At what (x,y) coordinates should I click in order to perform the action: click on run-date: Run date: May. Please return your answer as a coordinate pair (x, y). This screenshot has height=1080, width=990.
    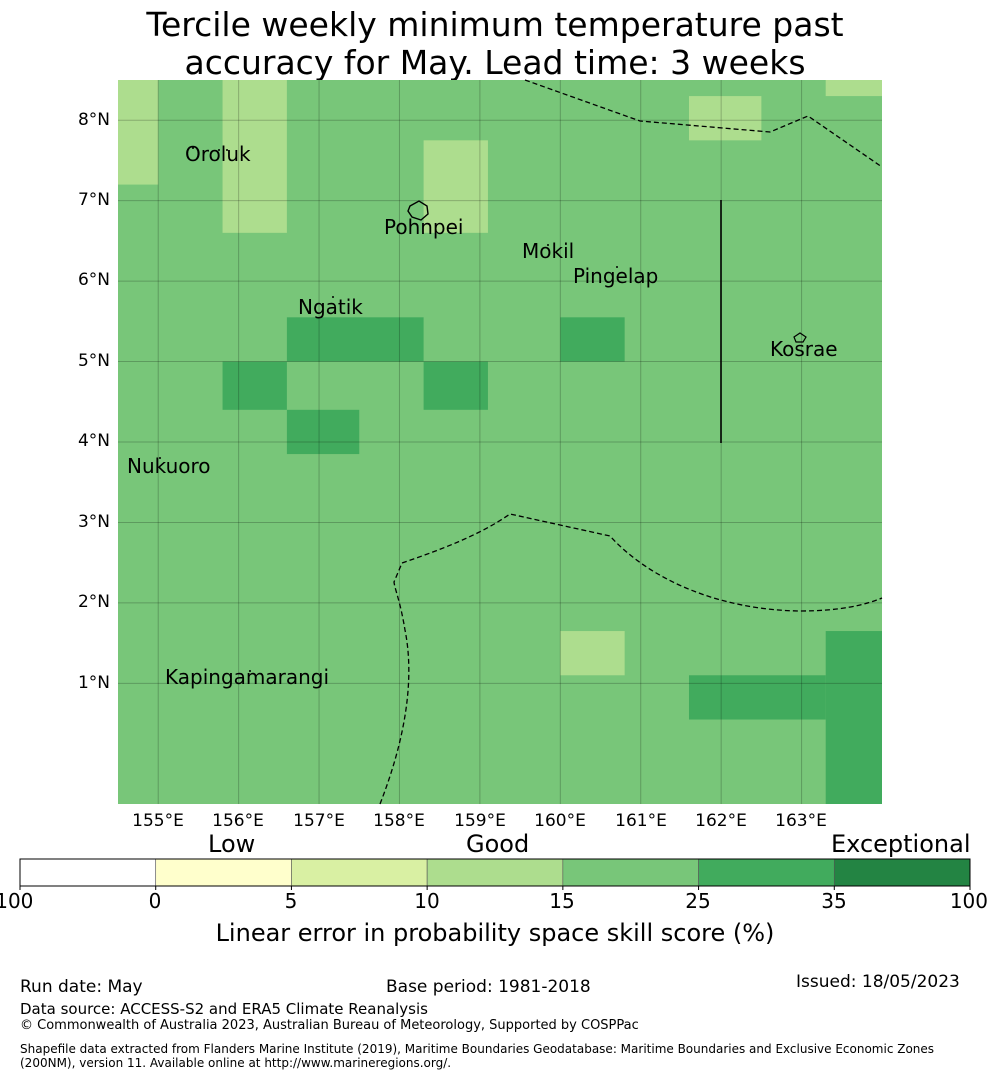
    Looking at the image, I should click on (81, 987).